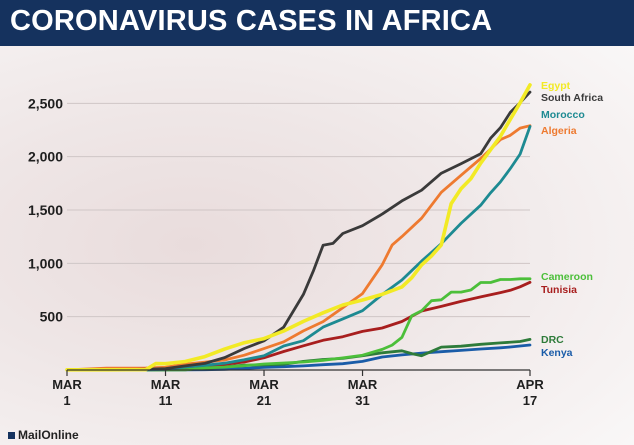 The image size is (634, 445). I want to click on y-tick-label: 2,000, so click(45, 157).